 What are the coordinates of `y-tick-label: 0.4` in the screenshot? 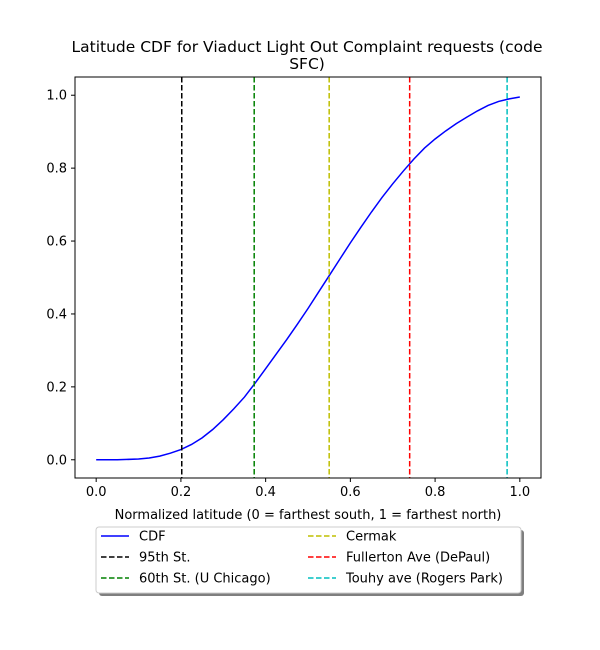 It's located at (56, 314).